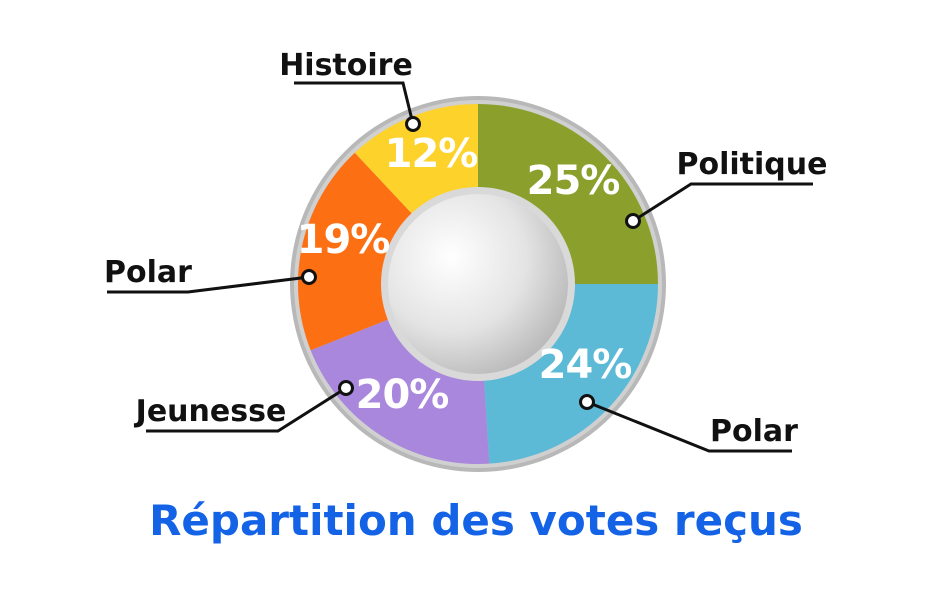 The image size is (928, 597). I want to click on slice-category-label: Histoire, so click(346, 65).